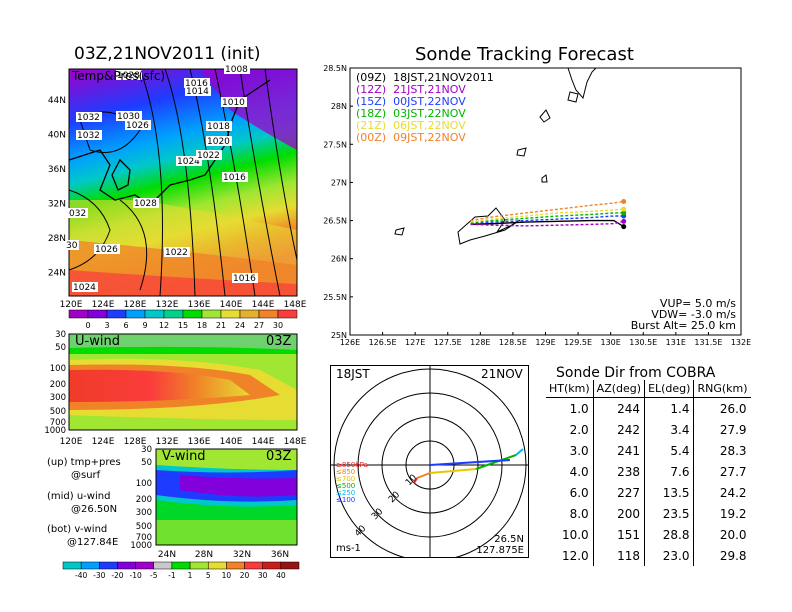  I want to click on svg-text: 032, so click(77, 214).